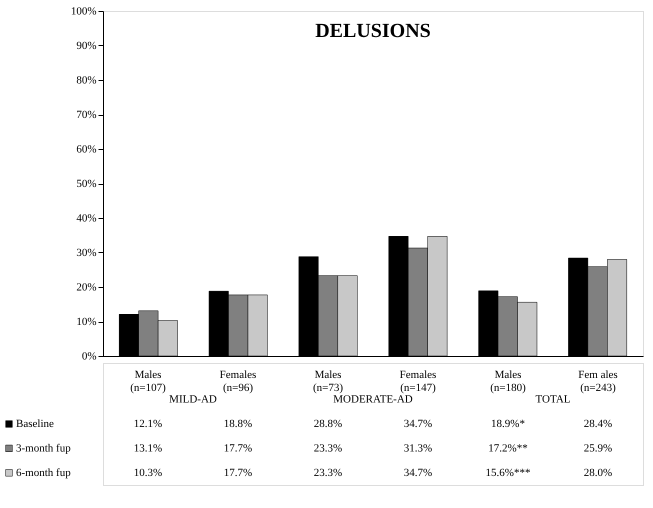 The height and width of the screenshot is (508, 653). What do you see at coordinates (508, 424) in the screenshot?
I see `data-label: 18.9%*` at bounding box center [508, 424].